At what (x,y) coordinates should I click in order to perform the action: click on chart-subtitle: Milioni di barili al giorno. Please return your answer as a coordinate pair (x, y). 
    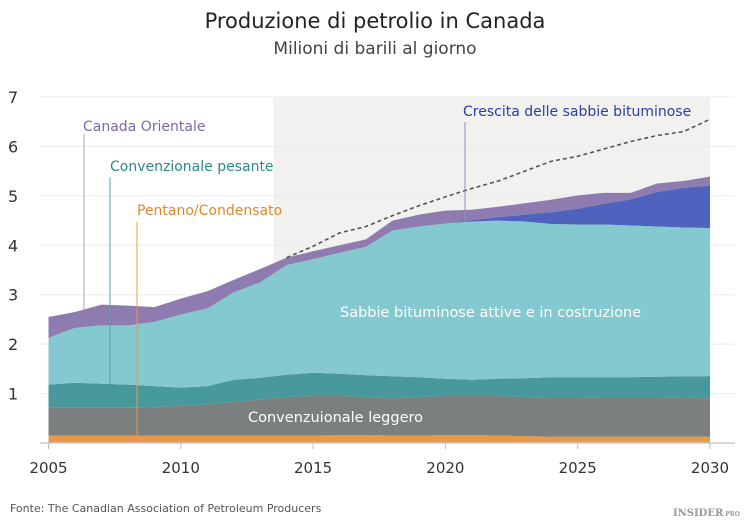
    Looking at the image, I should click on (374, 49).